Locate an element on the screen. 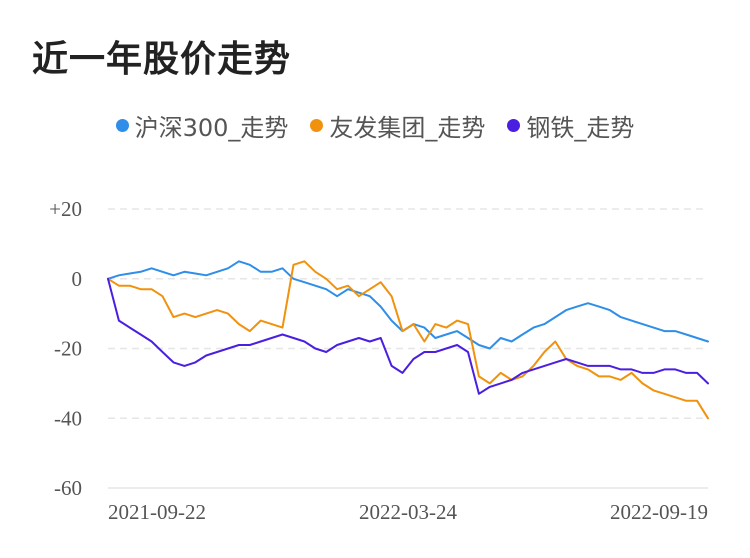 Image resolution: width=750 pixels, height=558 pixels. x-axis-ticks: 2021-09-22 2022-03-24 2022-09-19 is located at coordinates (408, 512).